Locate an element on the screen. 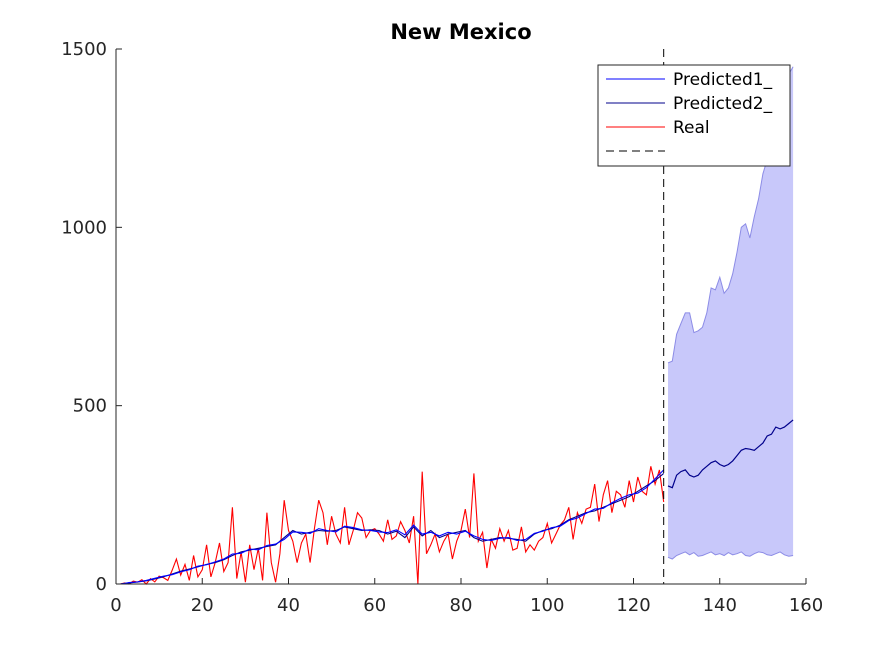 The image size is (891, 656). x-tick-label: 120 is located at coordinates (633, 605).